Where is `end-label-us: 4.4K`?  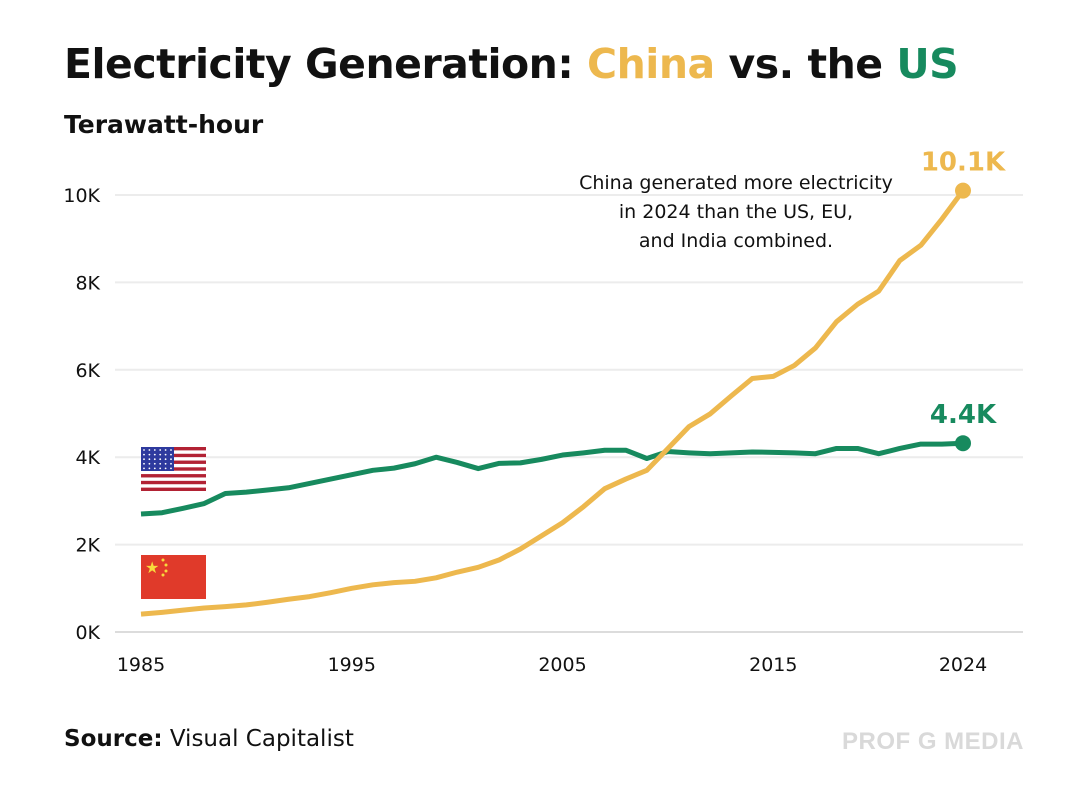
end-label-us: 4.4K is located at coordinates (963, 415).